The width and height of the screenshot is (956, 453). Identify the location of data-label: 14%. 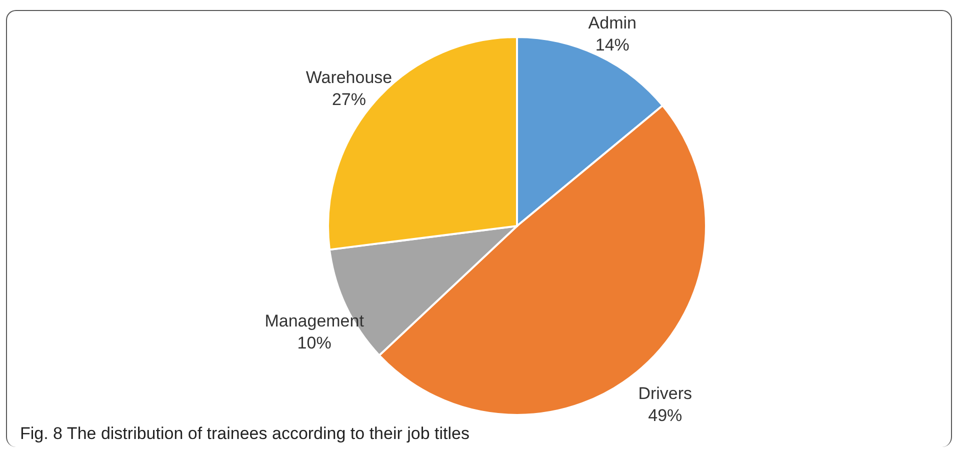
(612, 44).